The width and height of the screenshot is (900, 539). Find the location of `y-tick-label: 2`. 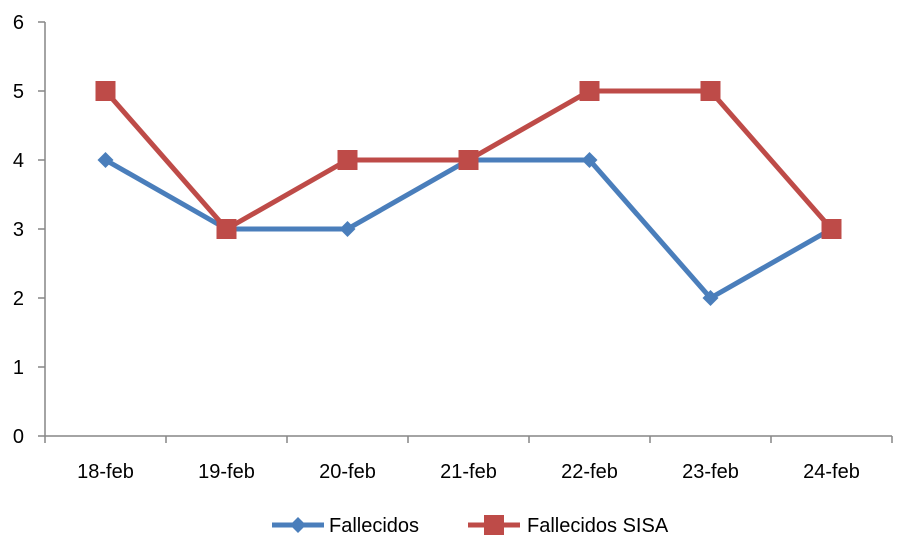

y-tick-label: 2 is located at coordinates (18, 299).